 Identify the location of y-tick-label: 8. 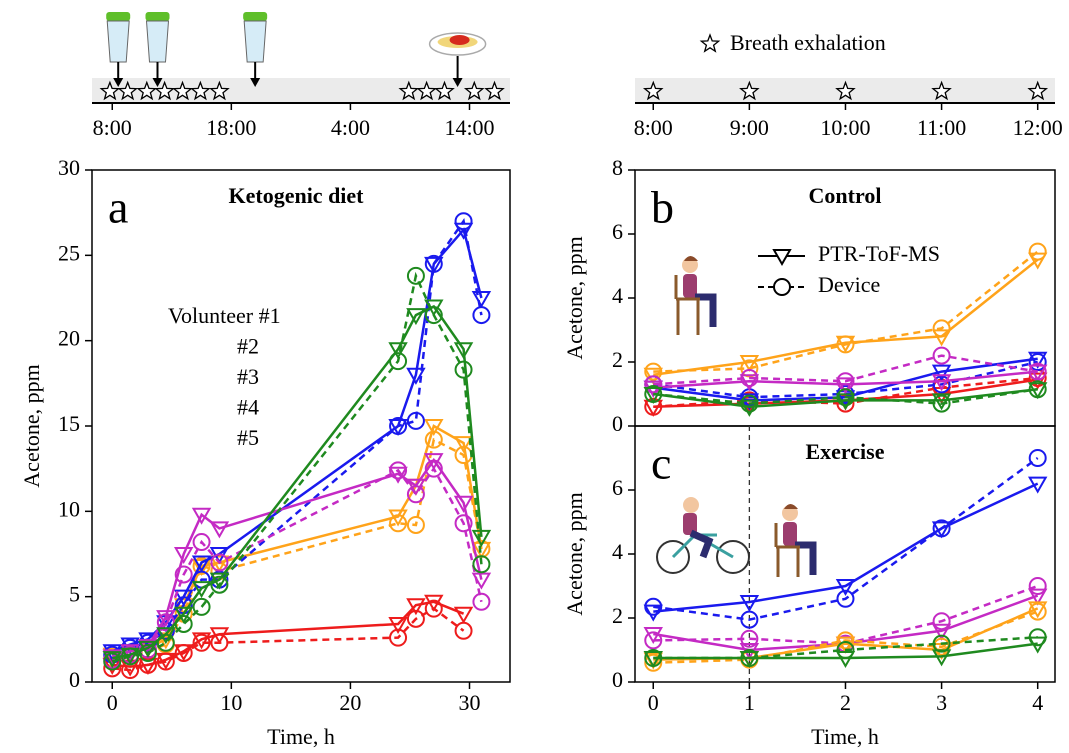
(617, 167).